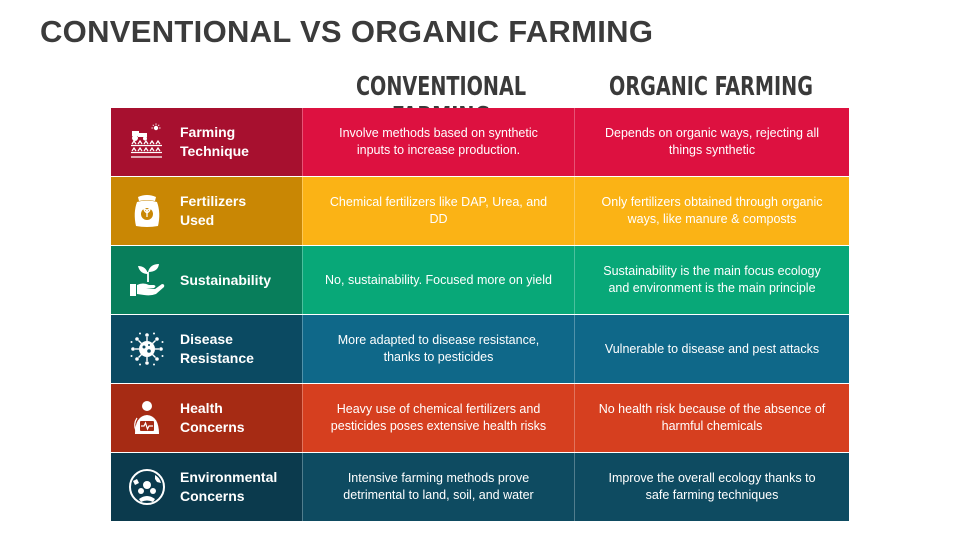 Image resolution: width=960 pixels, height=540 pixels. What do you see at coordinates (229, 486) in the screenshot?
I see `row-label: Environmental Concerns` at bounding box center [229, 486].